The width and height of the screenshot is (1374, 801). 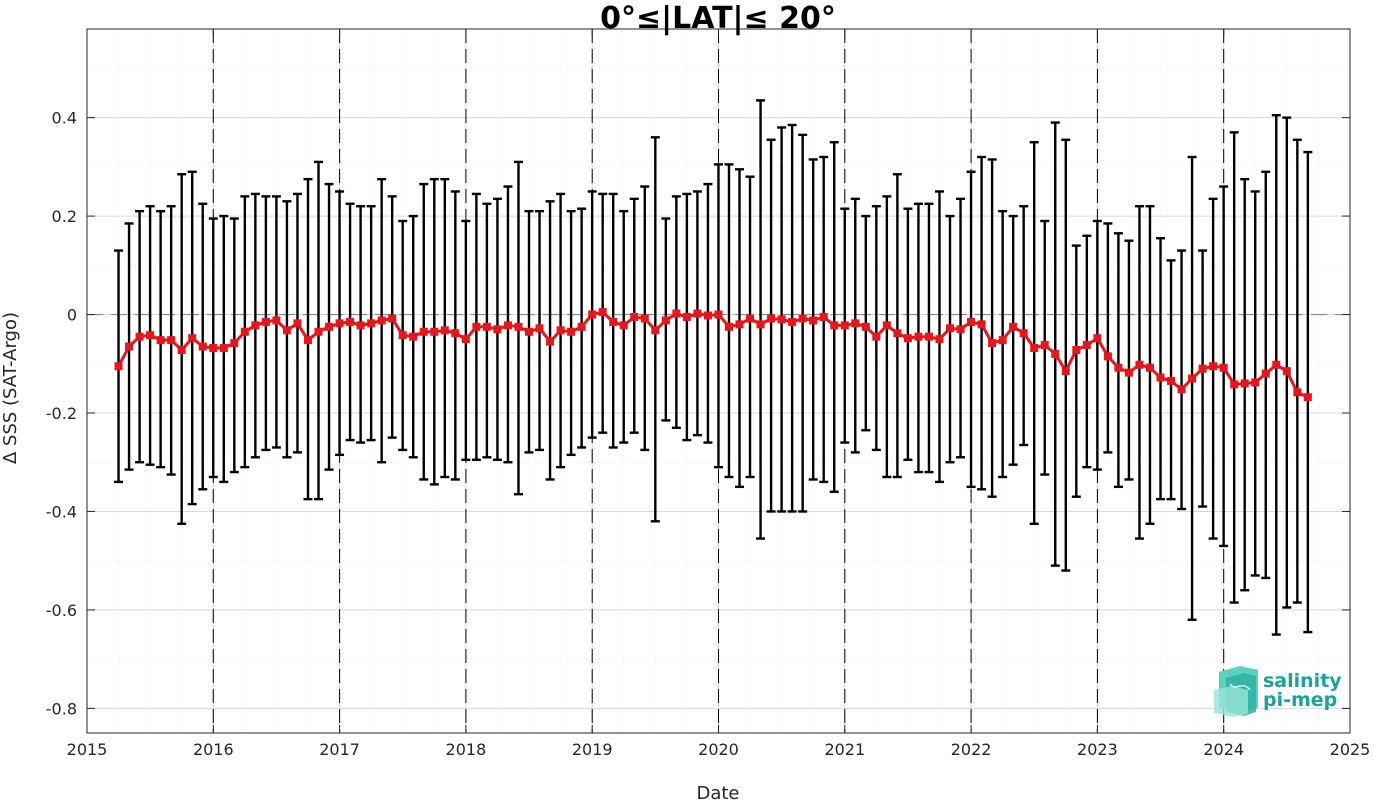 I want to click on x-tick-label: 2015, so click(x=87, y=749).